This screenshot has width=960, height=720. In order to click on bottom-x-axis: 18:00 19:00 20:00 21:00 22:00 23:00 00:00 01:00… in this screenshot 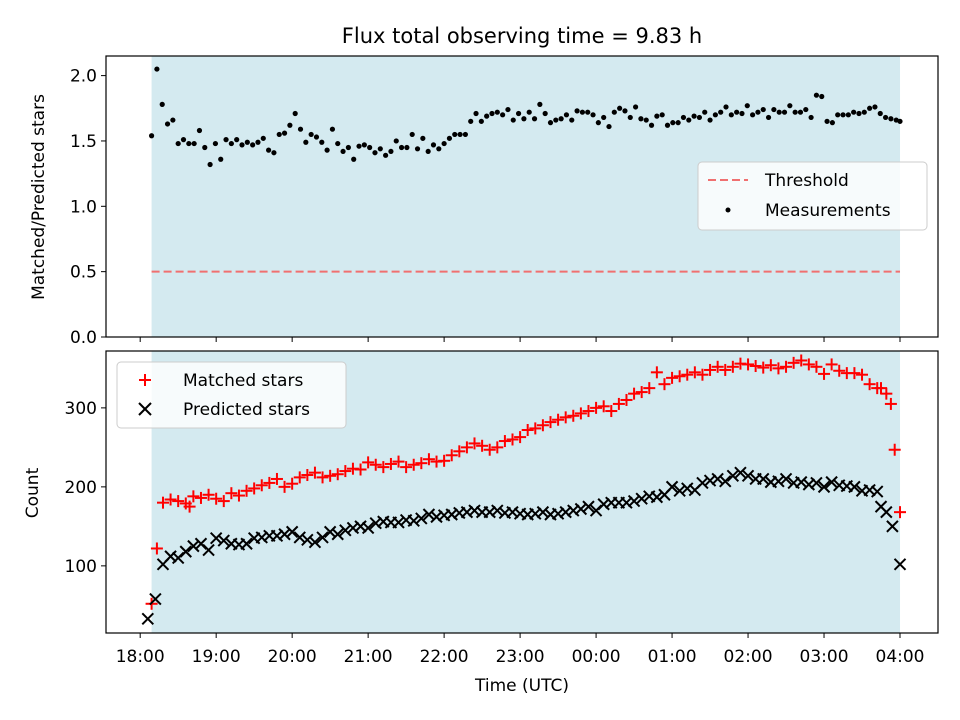, I will do `click(520, 650)`.